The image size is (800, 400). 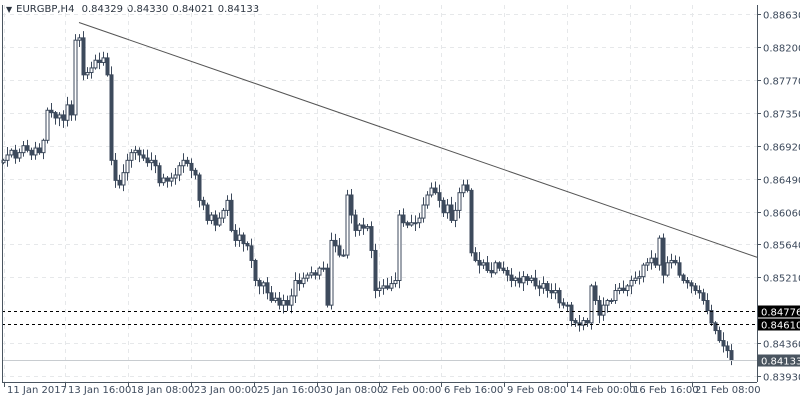 What do you see at coordinates (45, 9) in the screenshot?
I see `symbol-label: EURGBP,H4` at bounding box center [45, 9].